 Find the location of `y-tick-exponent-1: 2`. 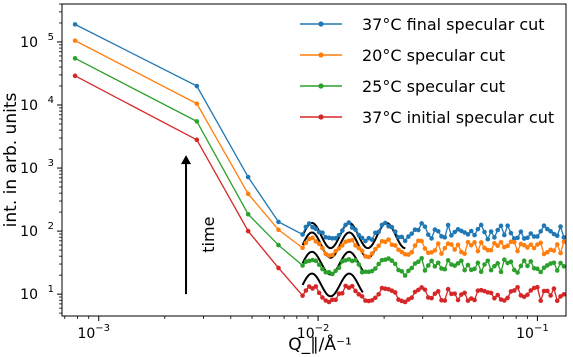

y-tick-exponent-1: 2 is located at coordinates (51, 226).